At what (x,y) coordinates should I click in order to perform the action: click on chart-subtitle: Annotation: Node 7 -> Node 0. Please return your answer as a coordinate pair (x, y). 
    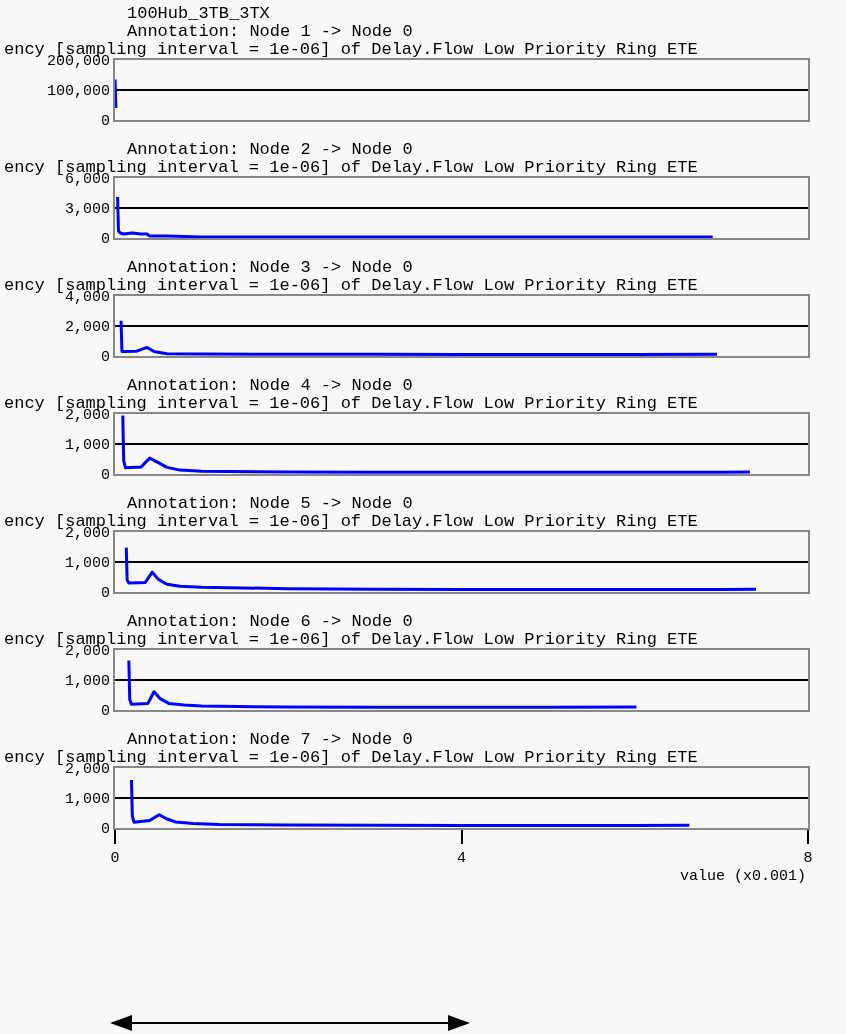
    Looking at the image, I should click on (270, 739).